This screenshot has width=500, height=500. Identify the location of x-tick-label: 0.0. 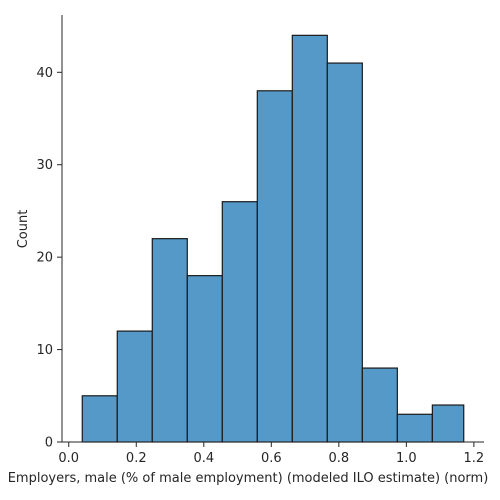
(68, 458).